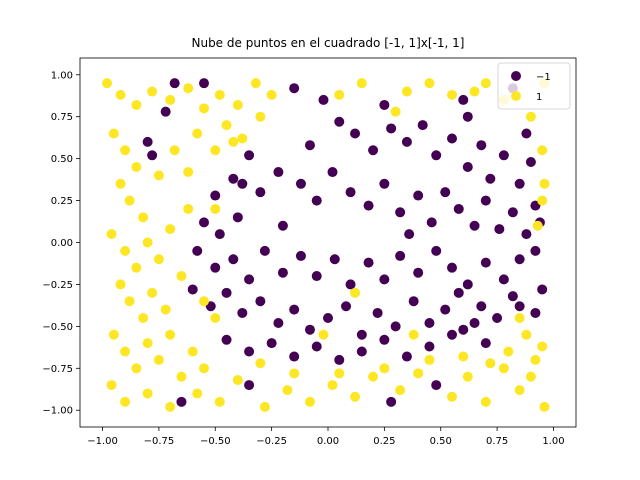  Describe the element at coordinates (62, 201) in the screenshot. I see `y-tick-label-5: 0.25` at that location.